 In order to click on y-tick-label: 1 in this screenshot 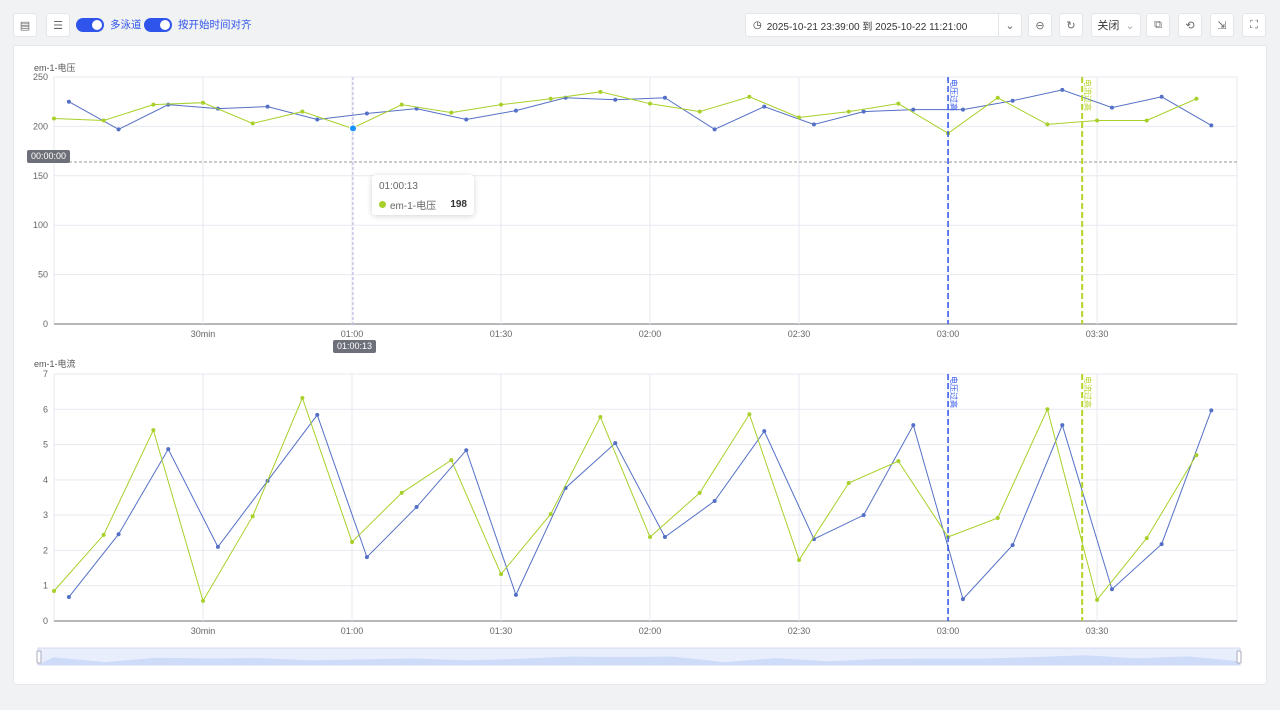, I will do `click(45, 586)`.